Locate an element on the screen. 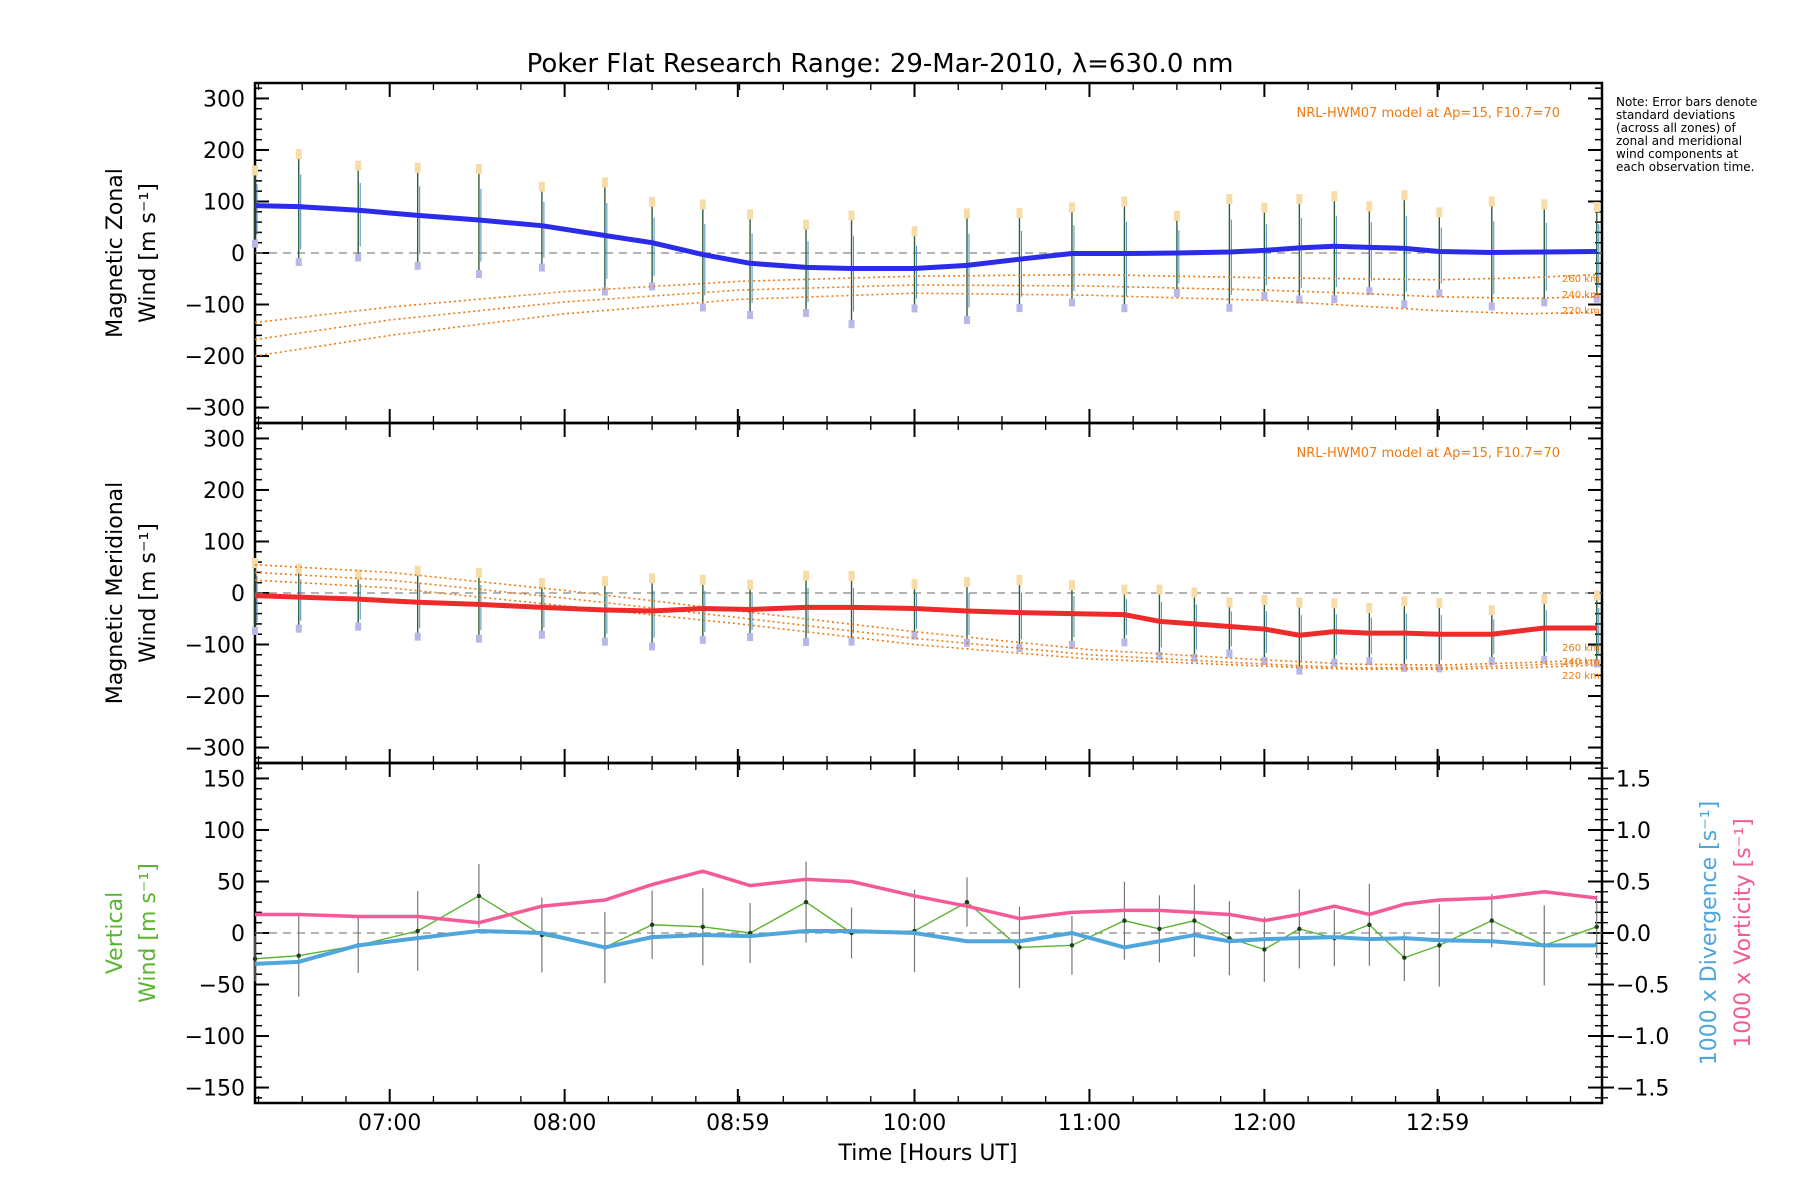  y2-tick-label: 0.5 is located at coordinates (1633, 882).